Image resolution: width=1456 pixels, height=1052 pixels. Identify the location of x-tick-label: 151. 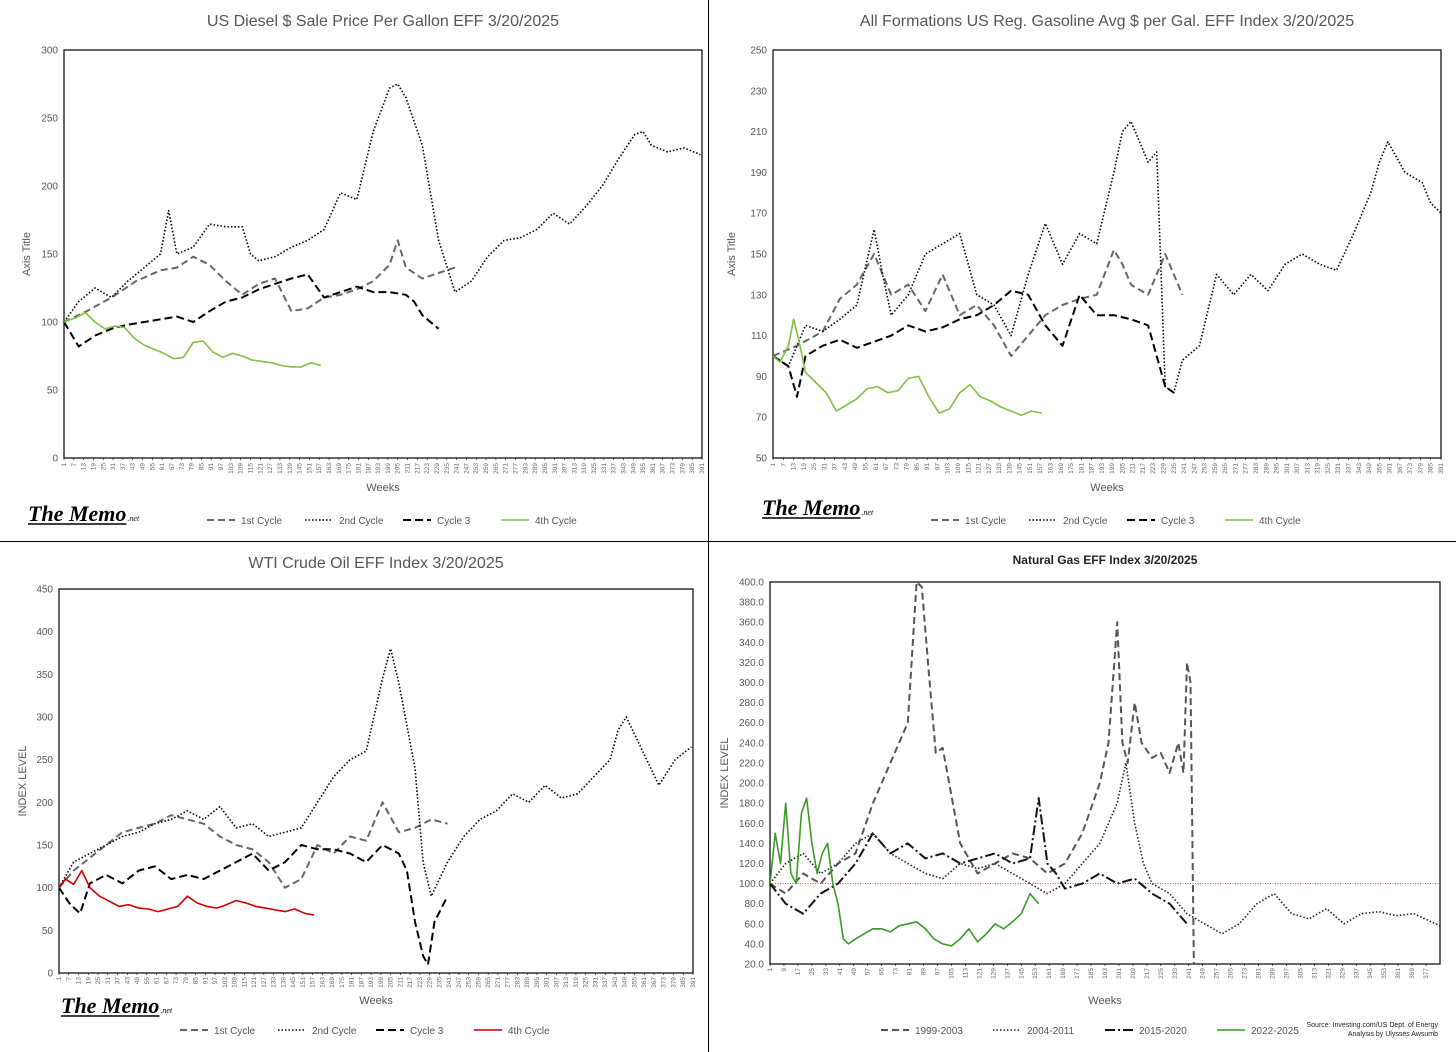
(303, 982).